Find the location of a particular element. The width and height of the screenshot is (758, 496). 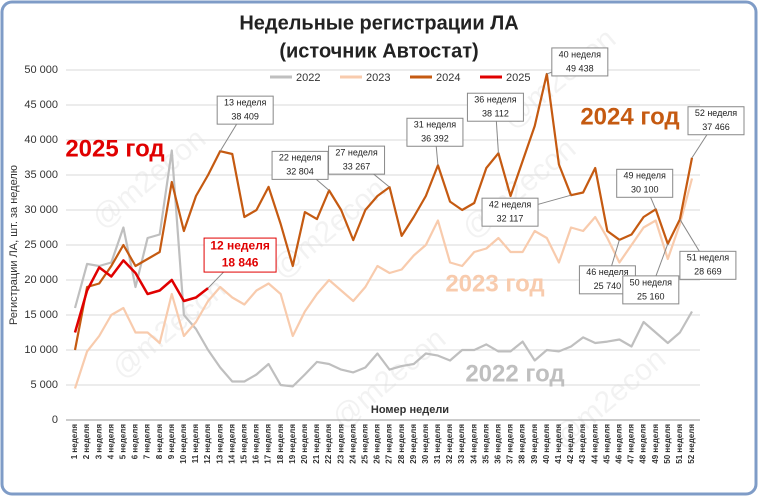

series-line is located at coordinates (141, 296).